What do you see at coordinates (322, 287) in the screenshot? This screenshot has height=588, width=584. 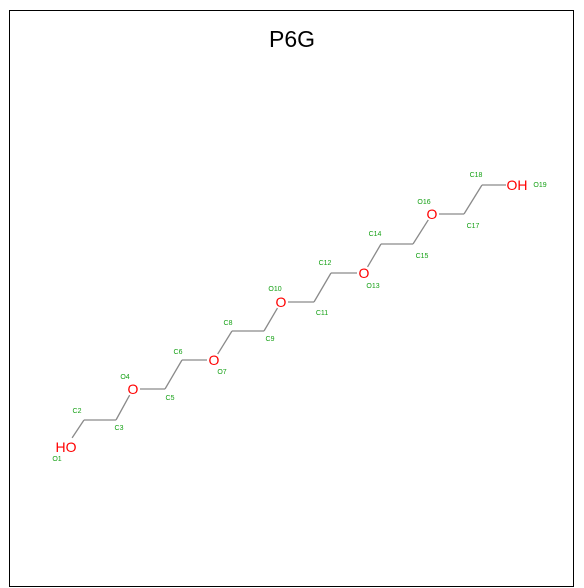 I see `bond-C11-C12` at bounding box center [322, 287].